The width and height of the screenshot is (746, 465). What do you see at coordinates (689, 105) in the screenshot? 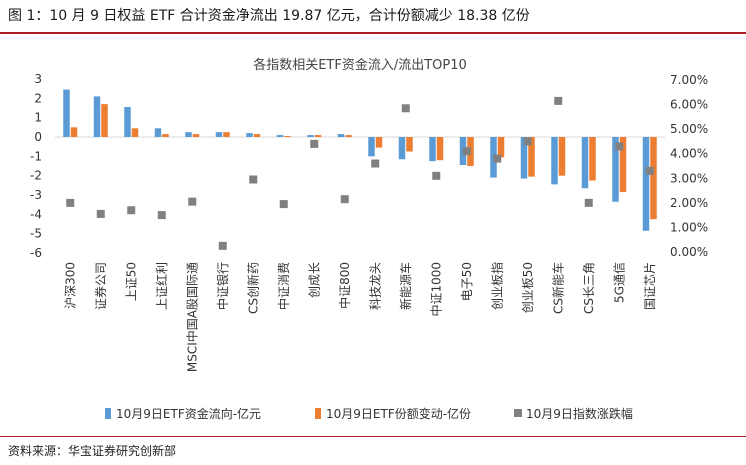
I see `right-tick-label: 6.00%` at bounding box center [689, 105].